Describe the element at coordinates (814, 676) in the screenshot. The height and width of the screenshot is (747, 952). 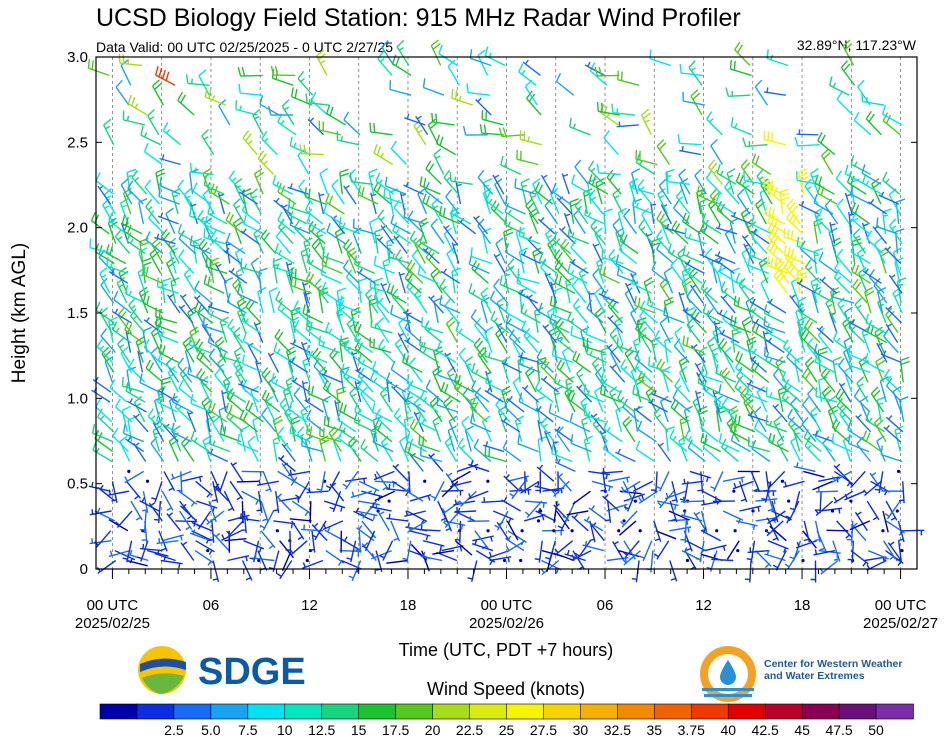
I see `cw3e-name-line2: and Water Extremes` at that location.